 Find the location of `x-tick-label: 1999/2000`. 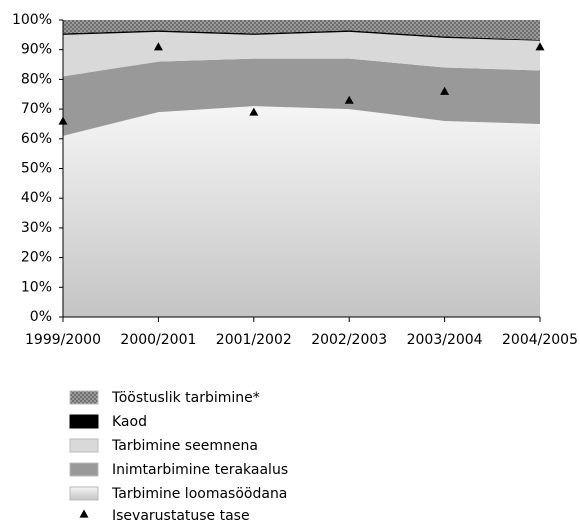

x-tick-label: 1999/2000 is located at coordinates (63, 340).